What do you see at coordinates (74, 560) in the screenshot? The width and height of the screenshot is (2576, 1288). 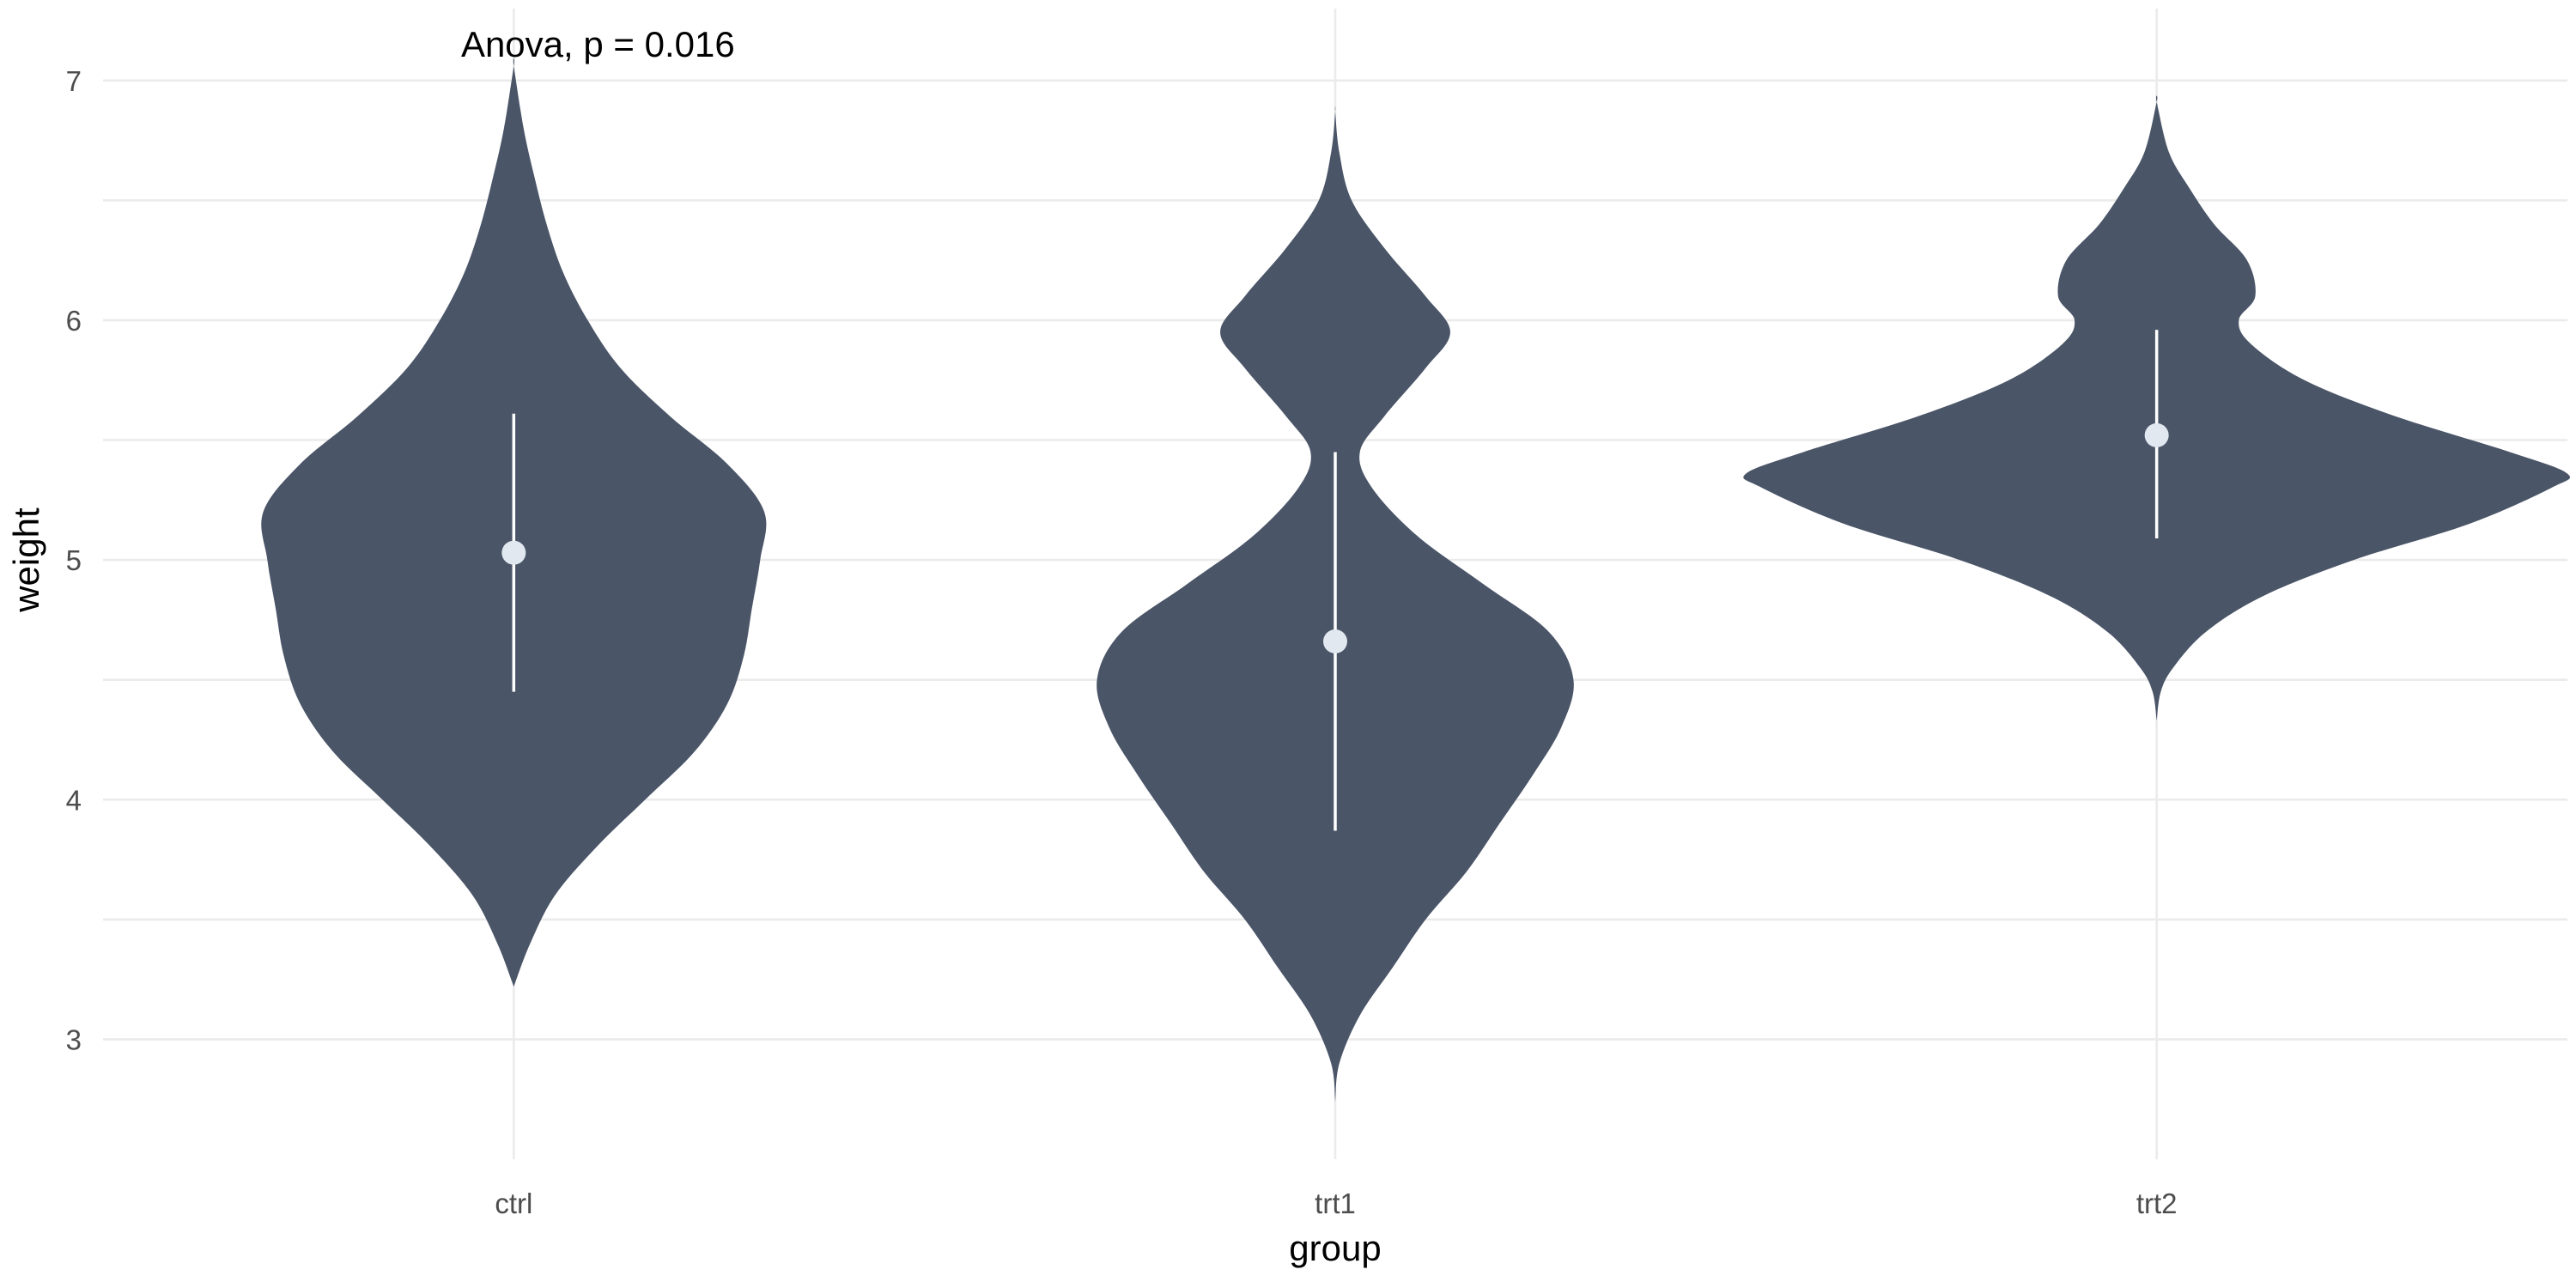 I see `y-tick-label: 5` at bounding box center [74, 560].